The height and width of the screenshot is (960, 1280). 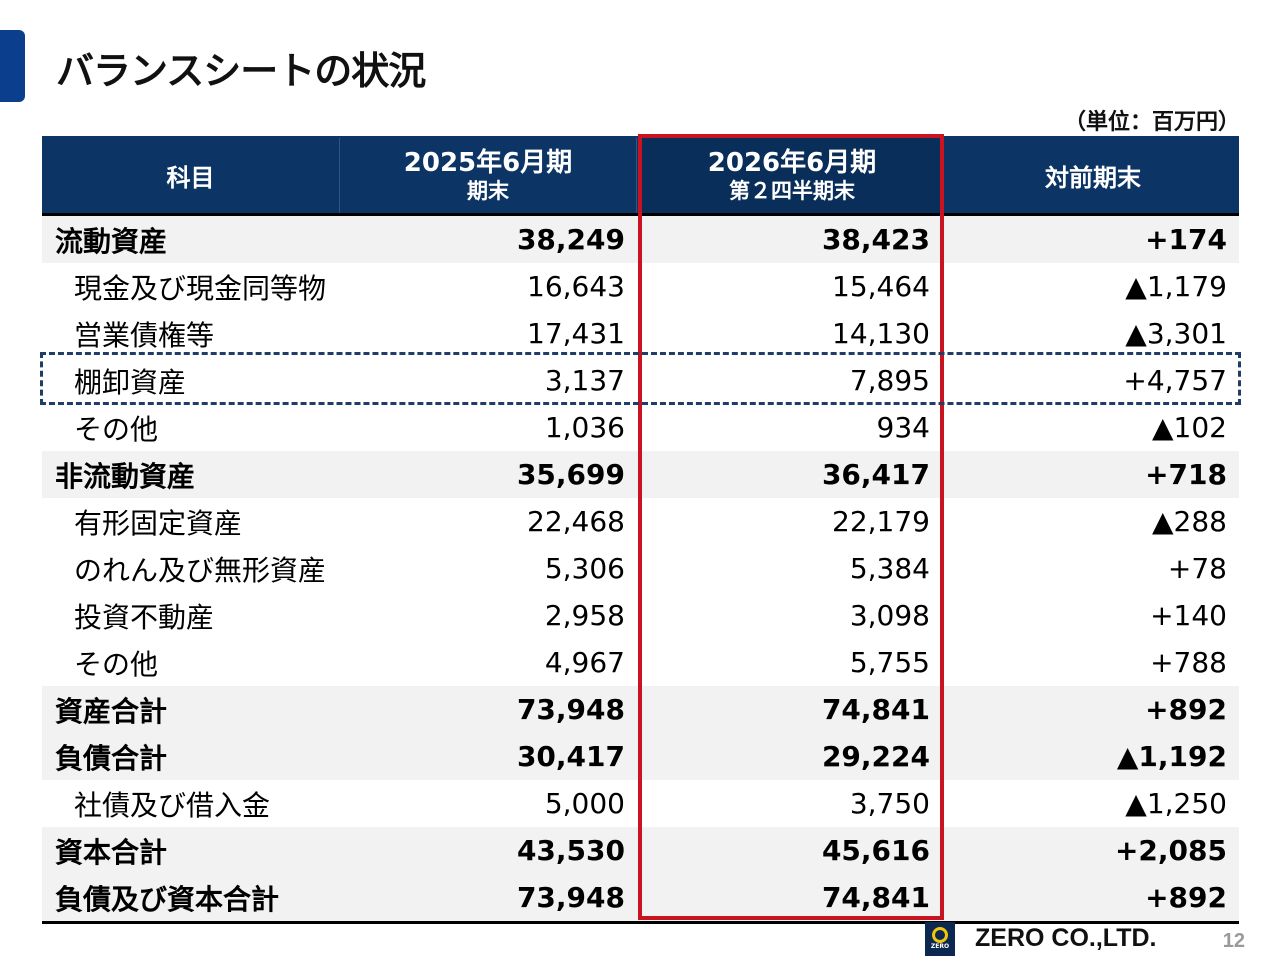 What do you see at coordinates (576, 286) in the screenshot?
I see `value-fy2025: 16,643` at bounding box center [576, 286].